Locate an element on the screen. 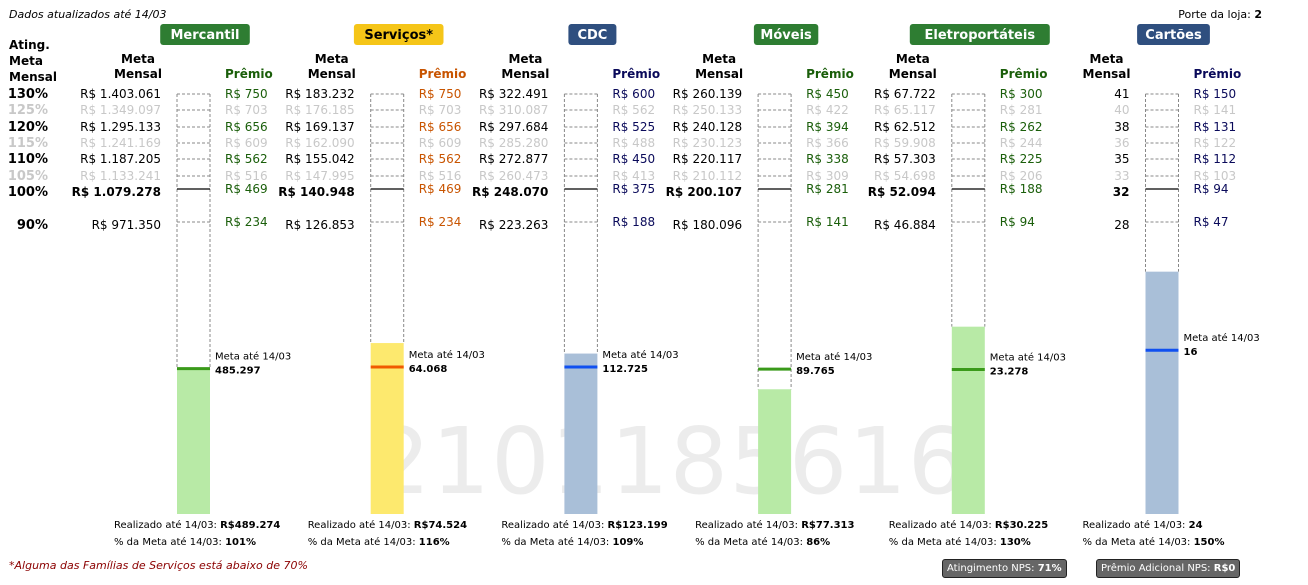  meta-value: R$ 322.491 is located at coordinates (513, 94).